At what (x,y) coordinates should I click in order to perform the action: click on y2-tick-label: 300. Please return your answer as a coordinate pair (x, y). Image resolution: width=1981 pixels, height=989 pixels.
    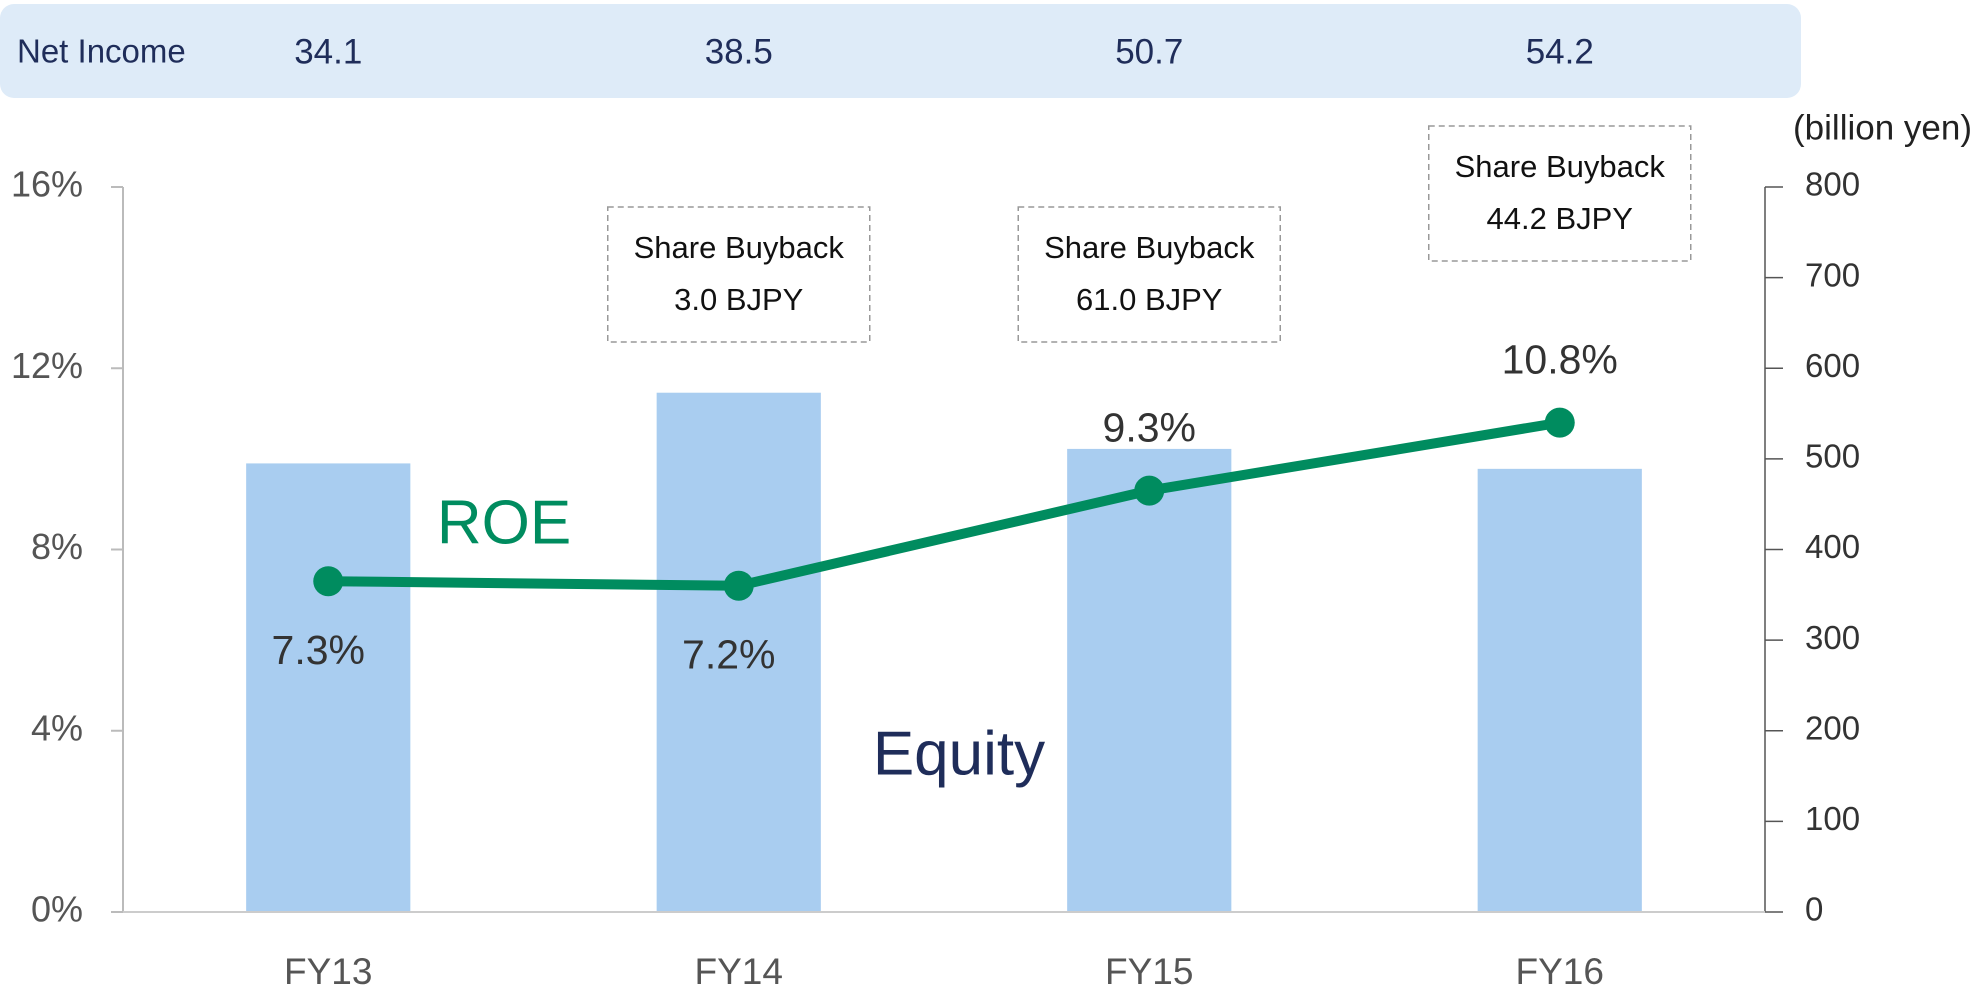
    Looking at the image, I should click on (1832, 637).